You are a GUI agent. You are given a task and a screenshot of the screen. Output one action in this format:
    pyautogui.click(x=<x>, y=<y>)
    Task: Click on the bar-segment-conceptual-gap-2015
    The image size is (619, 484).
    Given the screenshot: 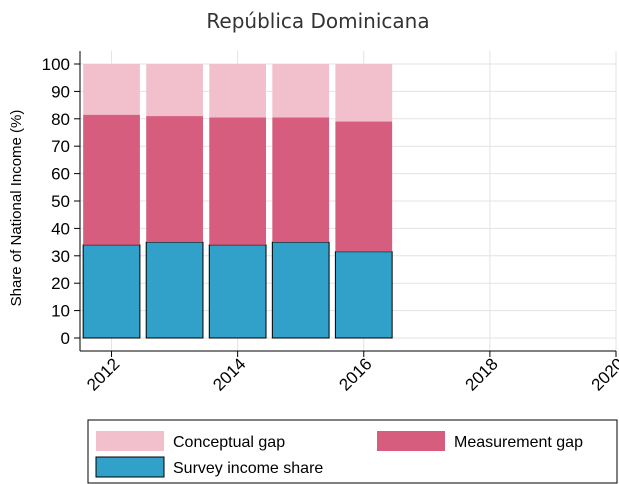 What is the action you would take?
    pyautogui.click(x=301, y=91)
    